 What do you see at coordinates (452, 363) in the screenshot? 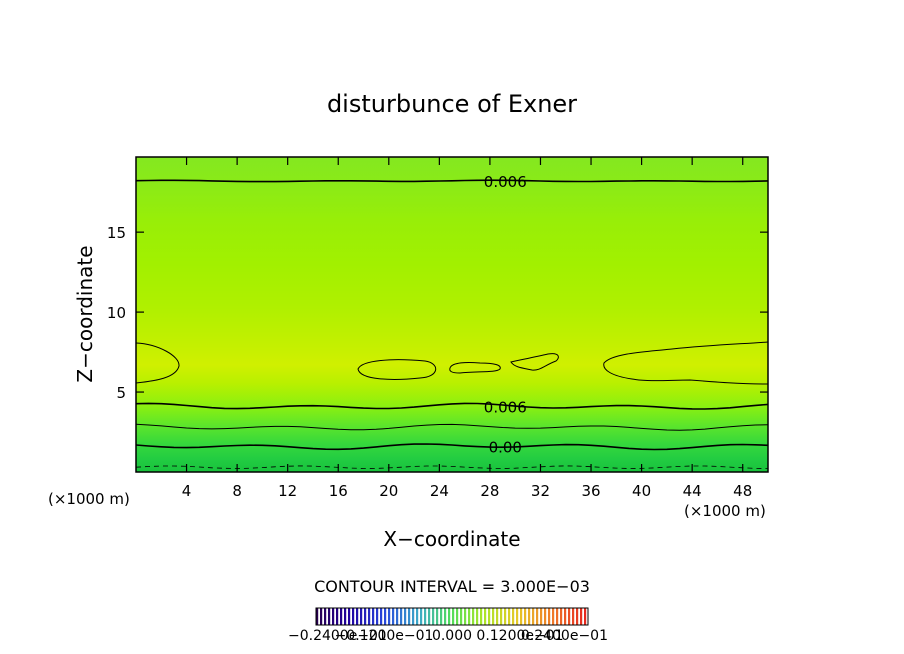
I see `closed-contours` at bounding box center [452, 363].